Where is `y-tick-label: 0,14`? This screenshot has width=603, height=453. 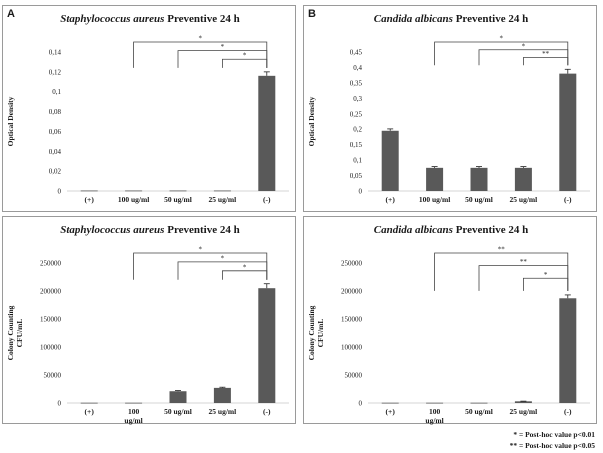 y-tick-label: 0,14 is located at coordinates (55, 53).